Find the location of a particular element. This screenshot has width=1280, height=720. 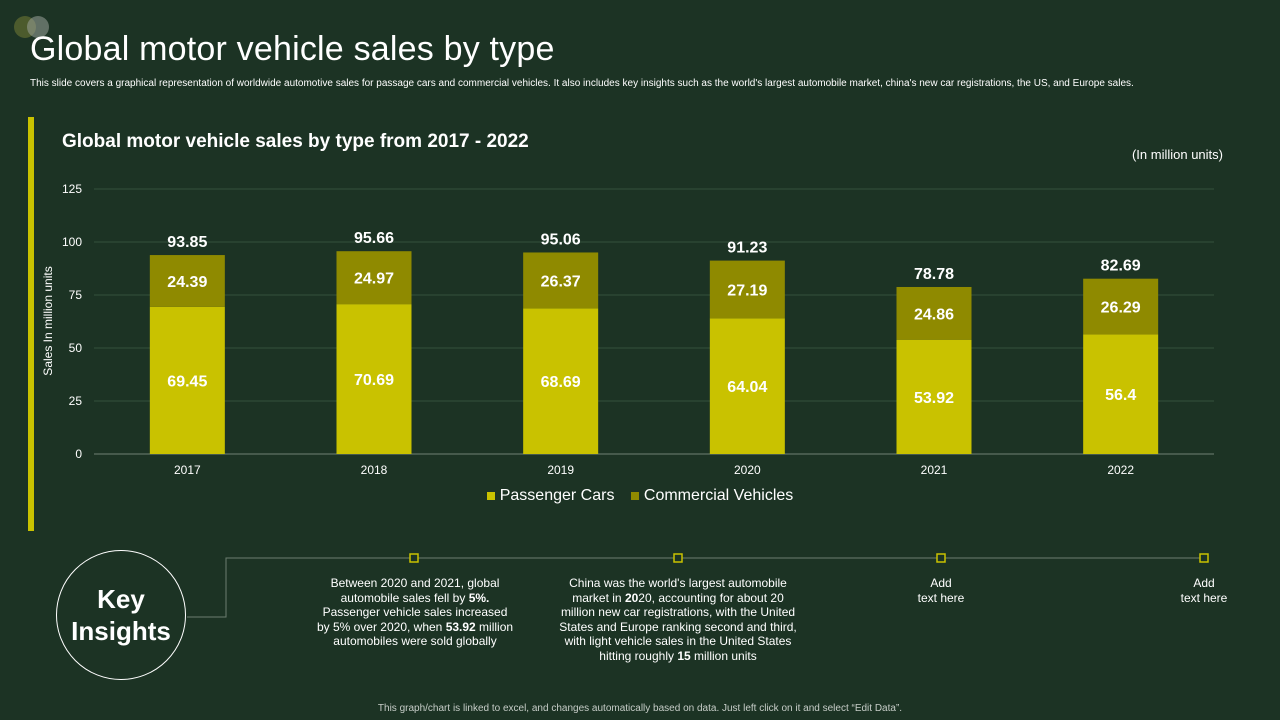

data-label-passenger: 69.45 is located at coordinates (187, 381).